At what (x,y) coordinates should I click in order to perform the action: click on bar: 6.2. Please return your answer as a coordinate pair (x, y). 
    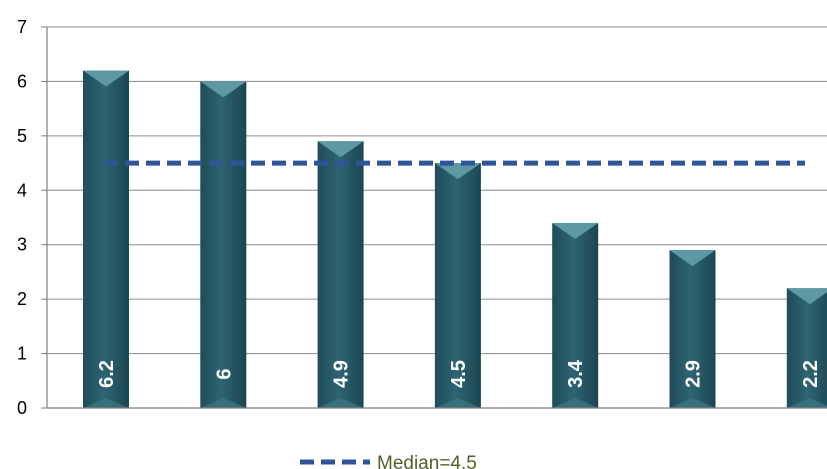
    Looking at the image, I should click on (106, 239).